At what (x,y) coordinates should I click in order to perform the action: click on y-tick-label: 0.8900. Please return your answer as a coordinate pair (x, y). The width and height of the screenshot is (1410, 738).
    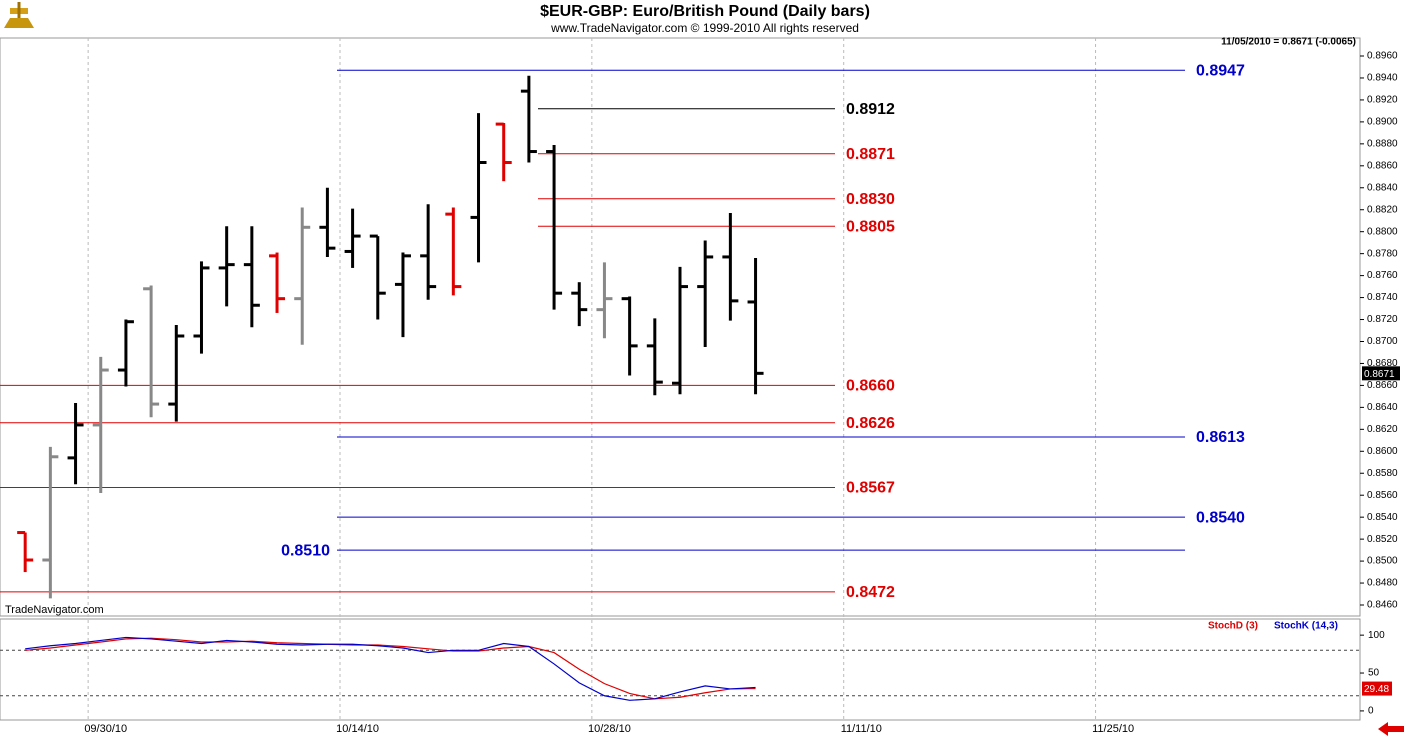
    Looking at the image, I should click on (1382, 122).